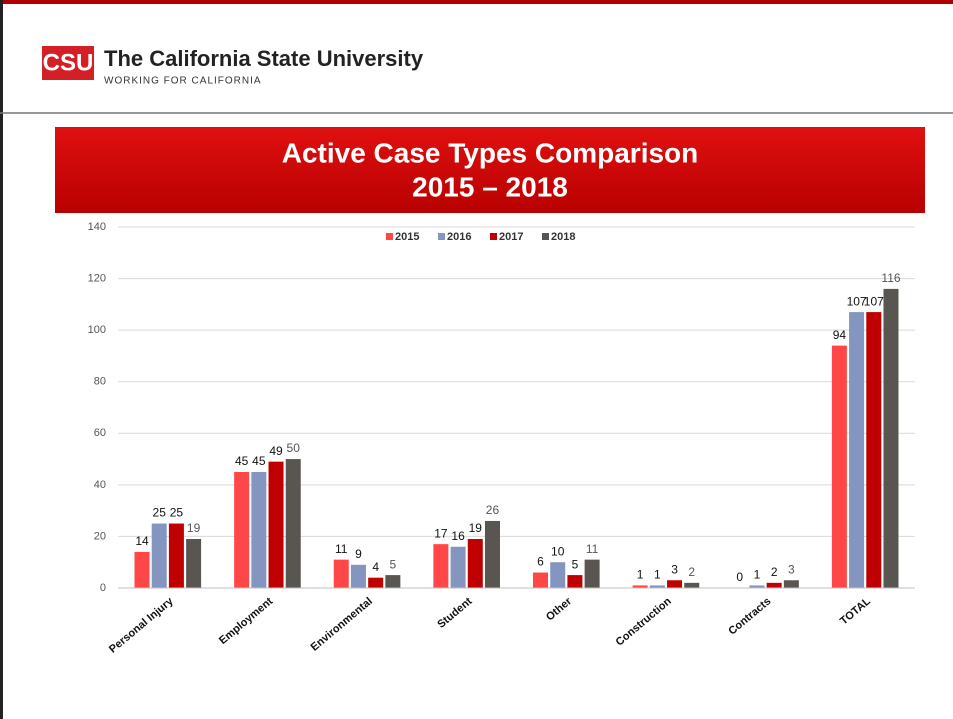  Describe the element at coordinates (264, 58) in the screenshot. I see `org-name: The California State University` at that location.